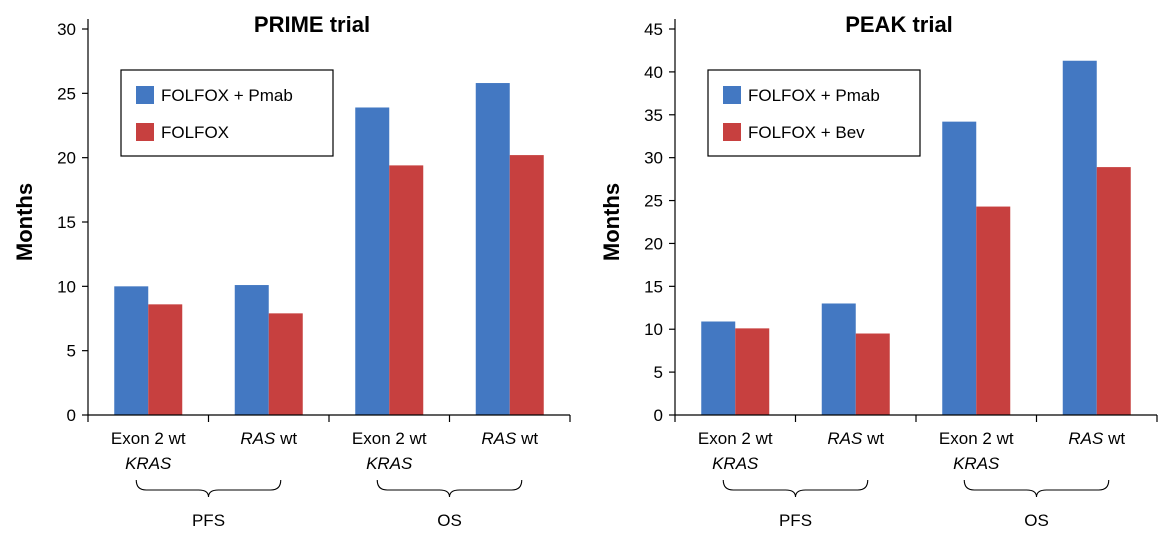  What do you see at coordinates (195, 132) in the screenshot?
I see `legend-label: FOLFOX` at bounding box center [195, 132].